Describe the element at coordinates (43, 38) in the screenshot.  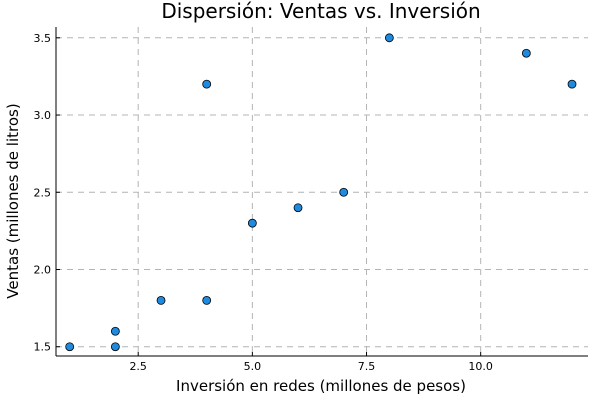
I see `y-tick-label: 3.5` at that location.